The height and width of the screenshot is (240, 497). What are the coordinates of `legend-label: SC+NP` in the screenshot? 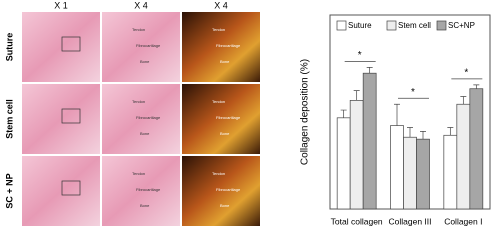 It's located at (461, 25).